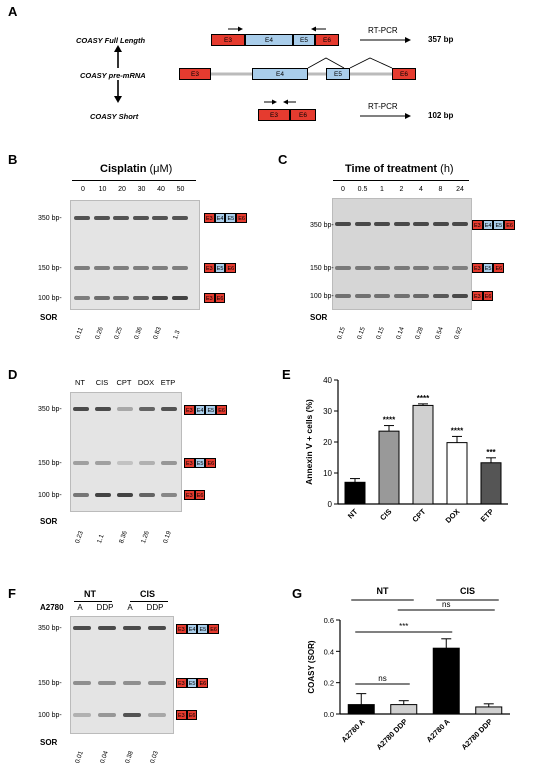 This screenshot has height=768, width=538. What do you see at coordinates (453, 516) in the screenshot?
I see `e-xlabel-3: DOX` at bounding box center [453, 516].